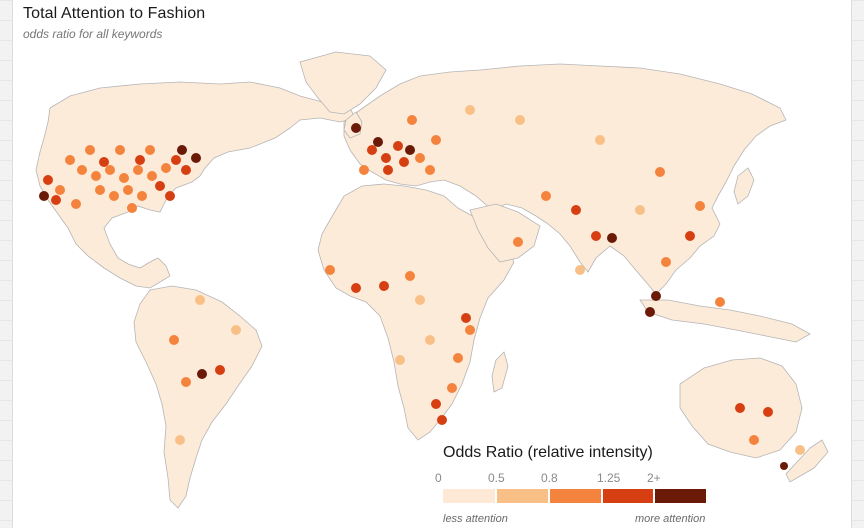  Describe the element at coordinates (475, 519) in the screenshot. I see `legend-less-label: less attention` at that location.